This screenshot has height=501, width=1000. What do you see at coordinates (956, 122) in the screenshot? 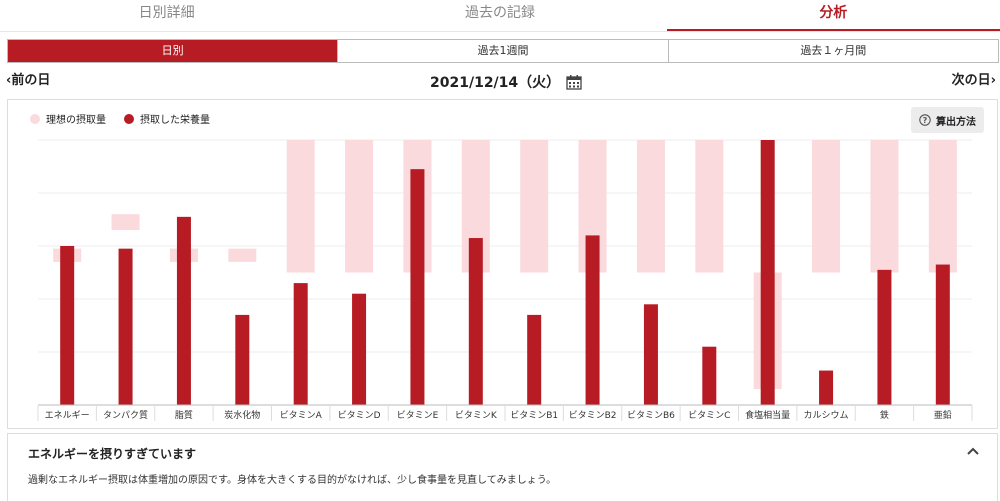
I see `calculation-method-label: 算出方法` at bounding box center [956, 122].